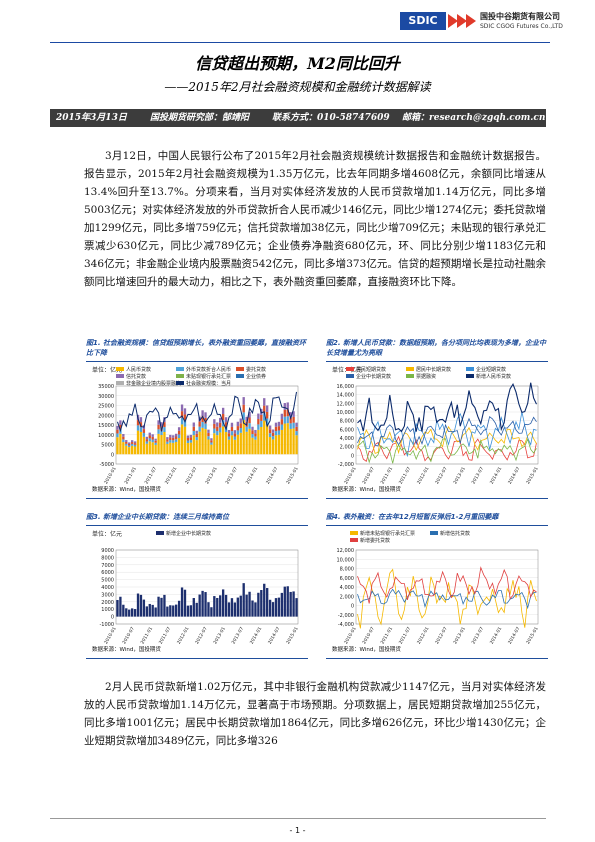  What do you see at coordinates (171, 475) in the screenshot?
I see `x-tick-label: 2012-01` at bounding box center [171, 475].